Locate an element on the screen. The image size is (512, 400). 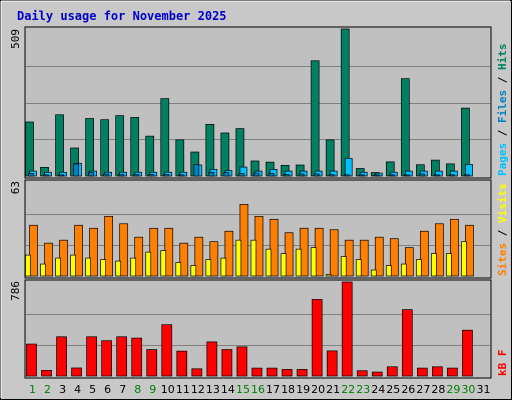
day-label: 15 is located at coordinates (243, 389).